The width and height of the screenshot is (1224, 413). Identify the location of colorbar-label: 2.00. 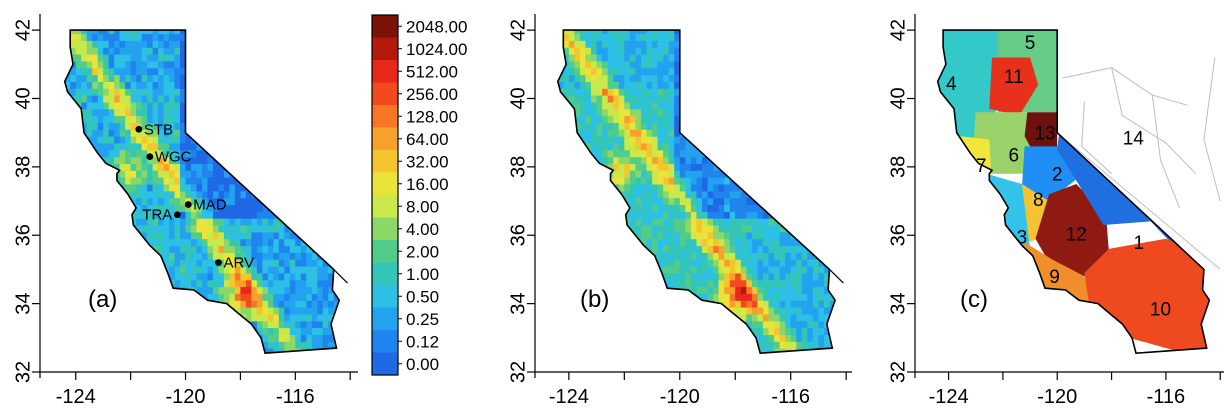
(422, 251).